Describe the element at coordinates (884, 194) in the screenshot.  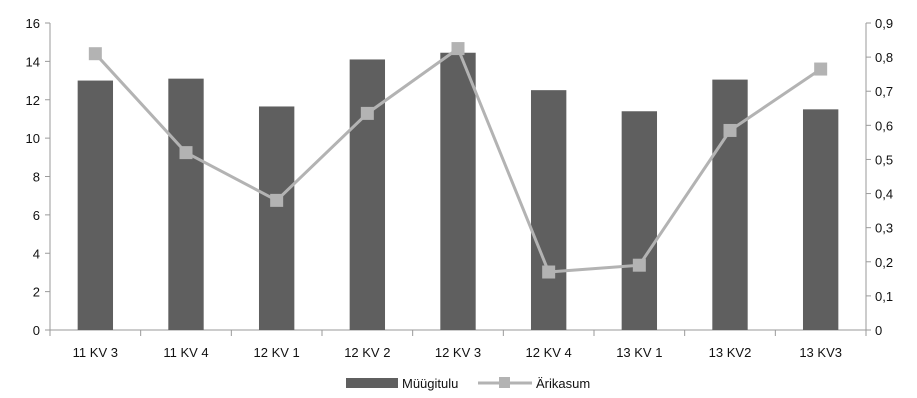
I see `y-axis-right-tick-label: 0,4` at that location.